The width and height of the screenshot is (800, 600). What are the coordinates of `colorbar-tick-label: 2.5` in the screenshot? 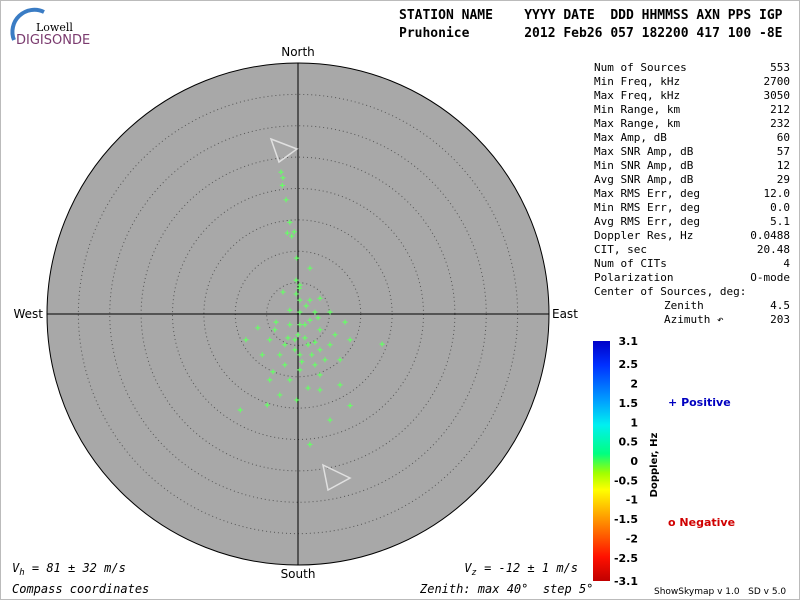 It's located at (629, 364).